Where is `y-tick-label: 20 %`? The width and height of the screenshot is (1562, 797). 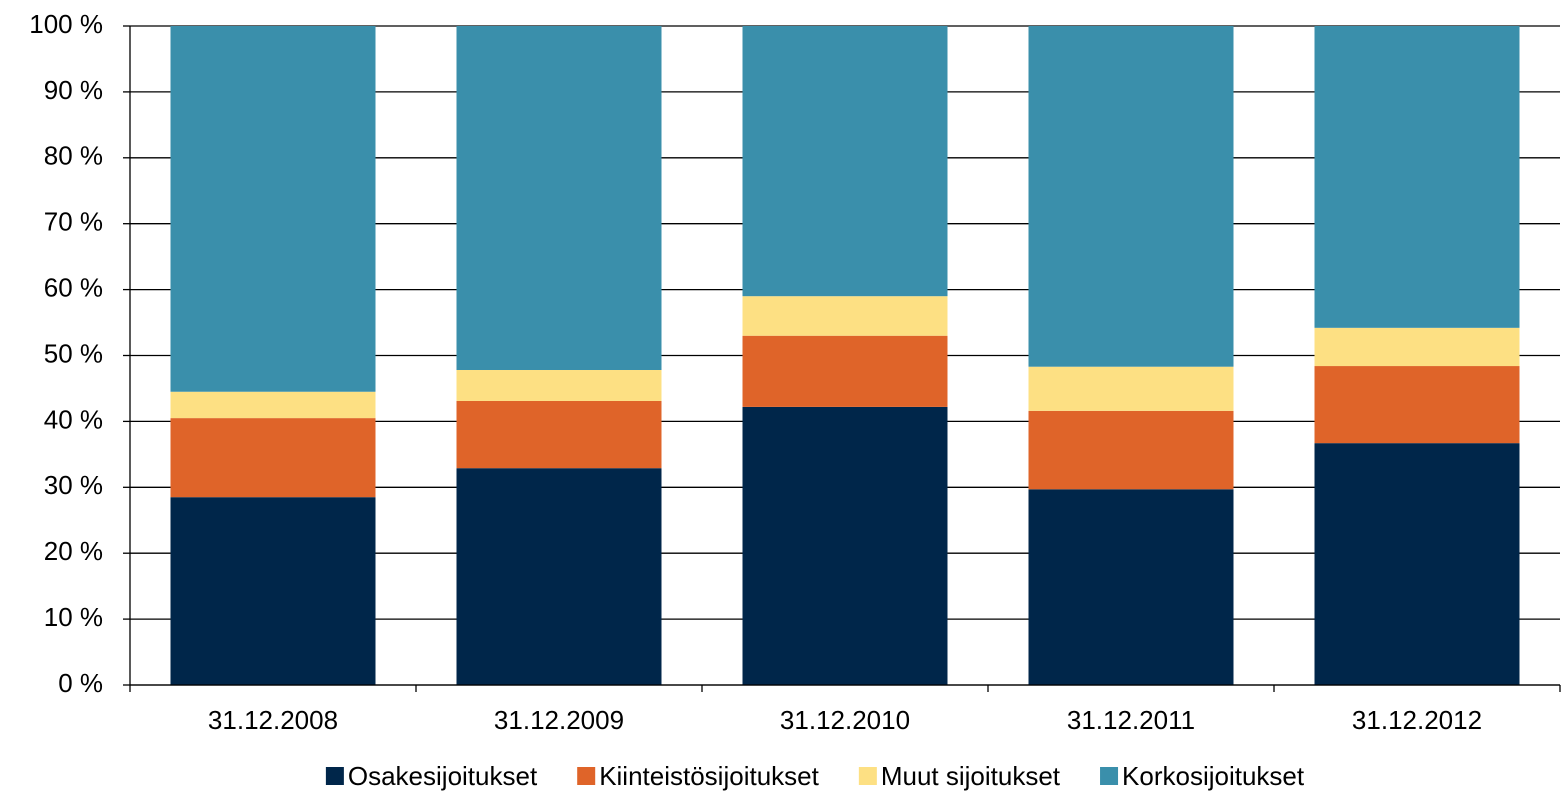 y-tick-label: 20 % is located at coordinates (73, 551).